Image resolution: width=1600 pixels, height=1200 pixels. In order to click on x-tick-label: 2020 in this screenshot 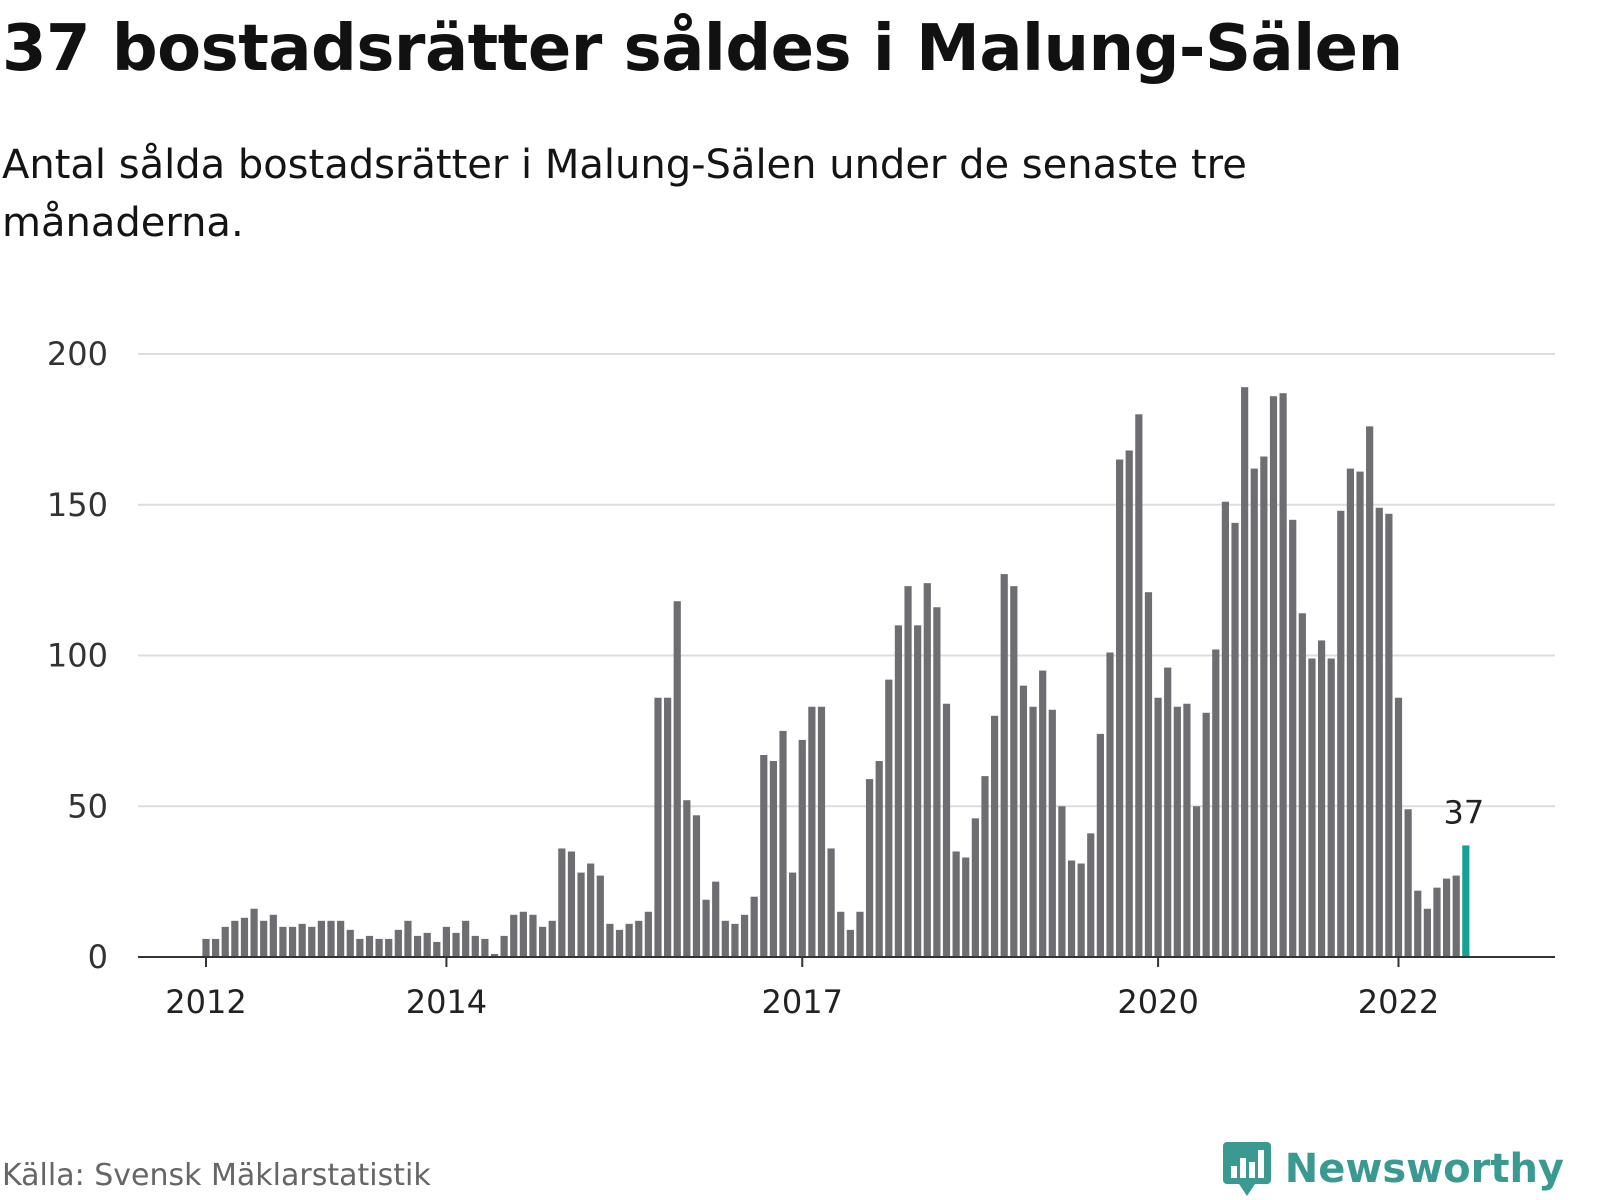, I will do `click(1157, 1002)`.